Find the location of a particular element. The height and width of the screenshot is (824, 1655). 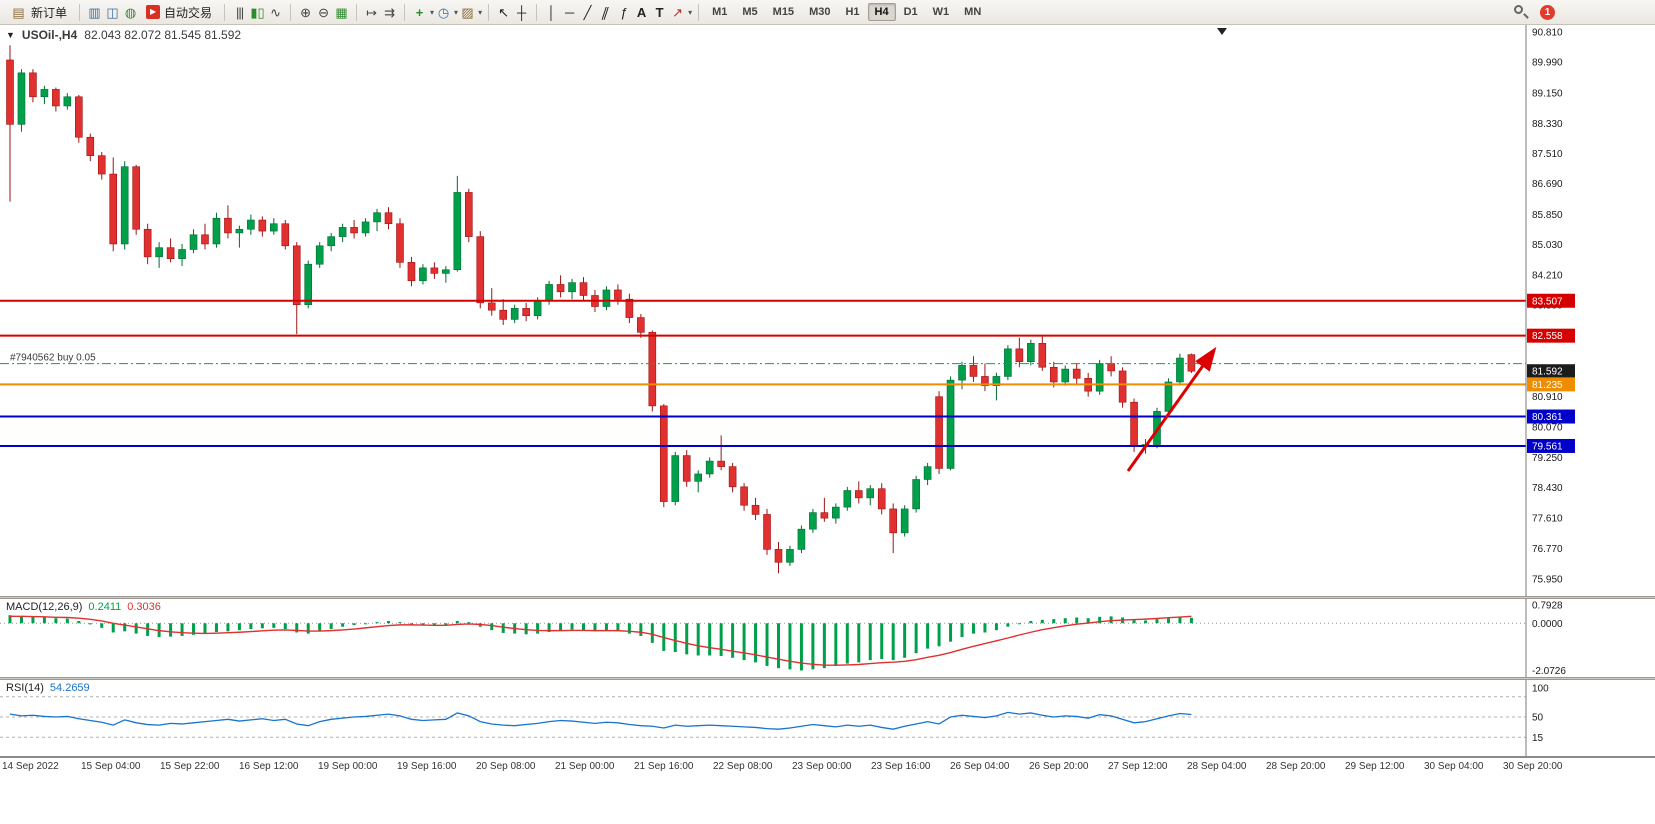

trendline-icon: ╱ is located at coordinates (587, 12).